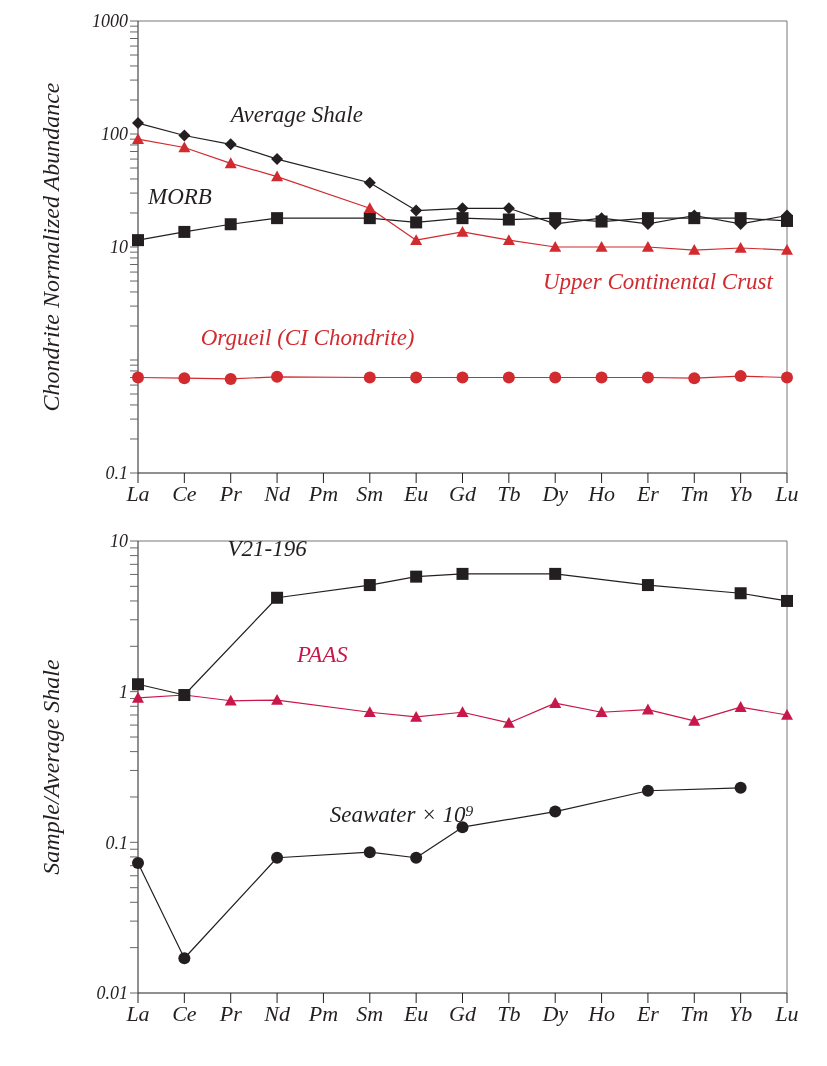 This screenshot has width=827, height=1066. Describe the element at coordinates (786, 1013) in the screenshot. I see `x-tick-label: Lu` at that location.